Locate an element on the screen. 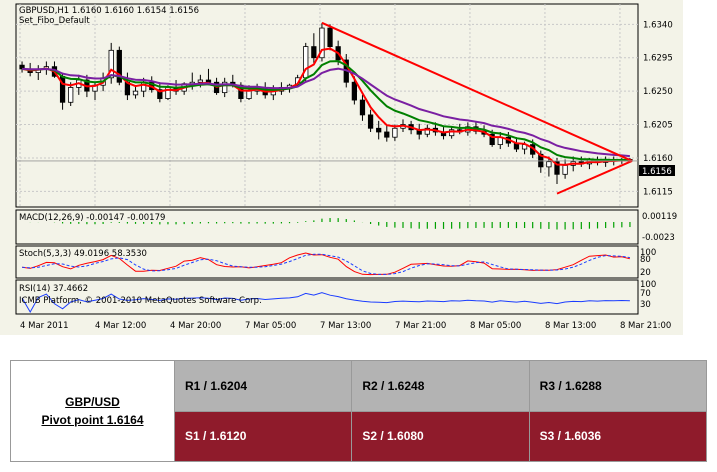 This screenshot has width=717, height=472. stoch-tick-80: 80 is located at coordinates (645, 260).